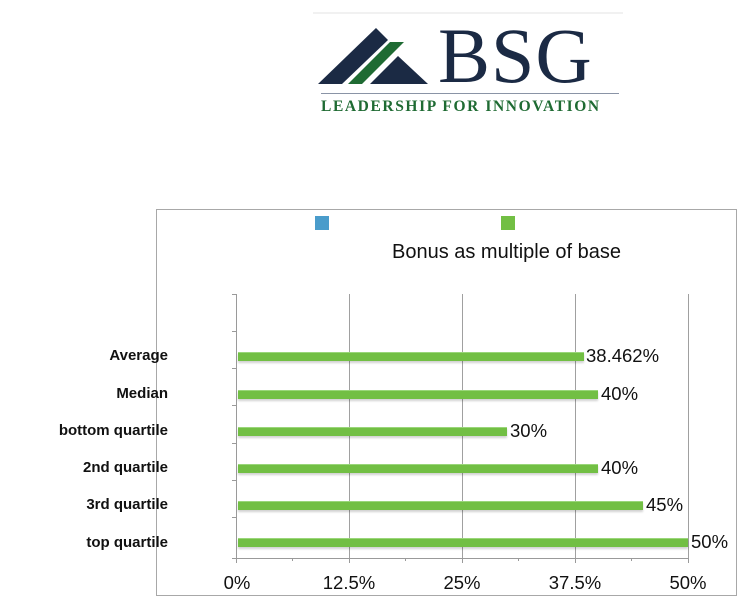  What do you see at coordinates (515, 55) in the screenshot?
I see `logo-wordmark: BSG` at bounding box center [515, 55].